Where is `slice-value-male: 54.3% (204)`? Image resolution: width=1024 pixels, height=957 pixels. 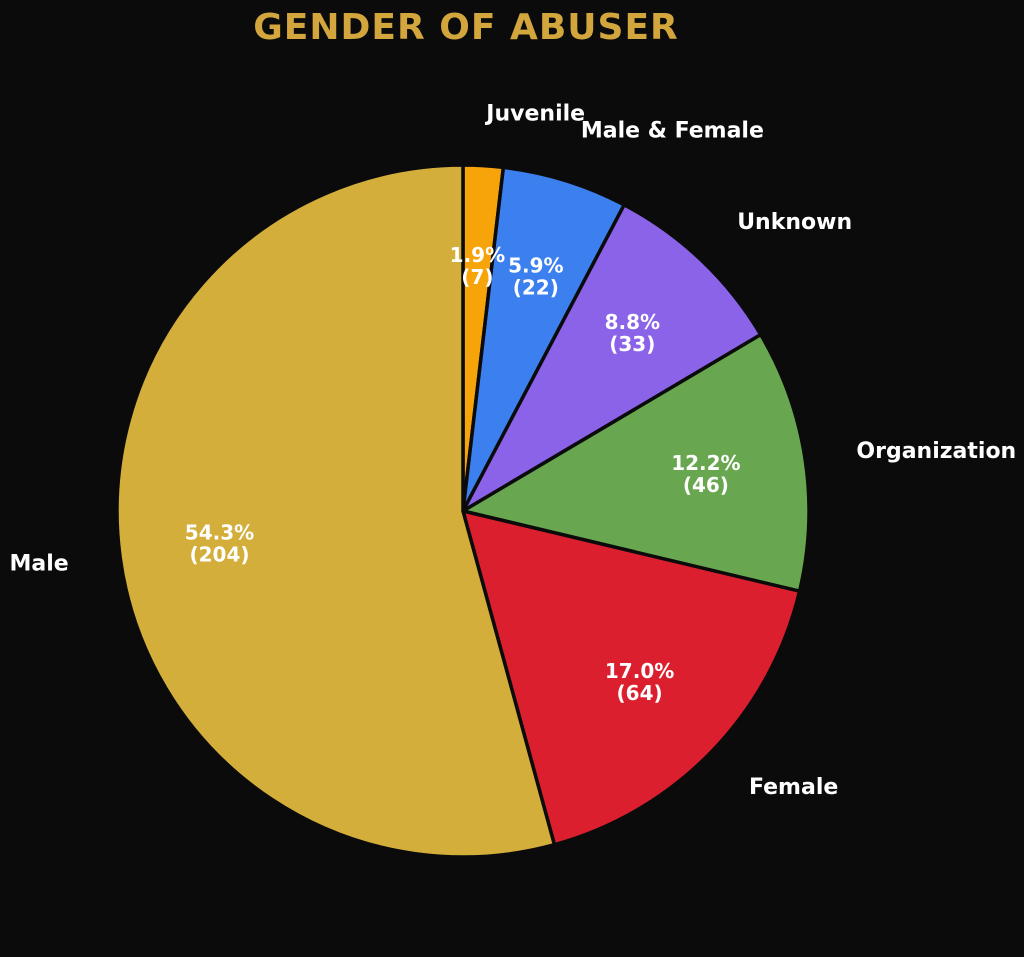 slice-value-male: 54.3% (204) is located at coordinates (219, 544).